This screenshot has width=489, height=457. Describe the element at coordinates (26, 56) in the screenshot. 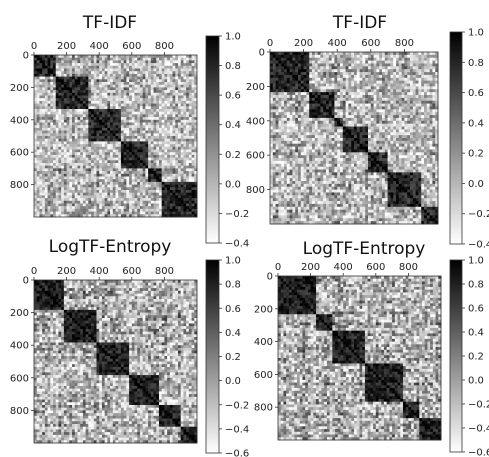

I see `y-tick-label: 0` at that location.